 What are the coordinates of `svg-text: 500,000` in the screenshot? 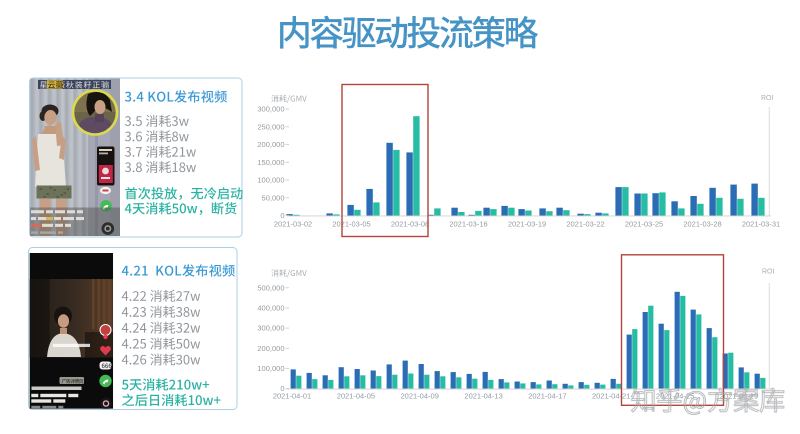 It's located at (270, 287).